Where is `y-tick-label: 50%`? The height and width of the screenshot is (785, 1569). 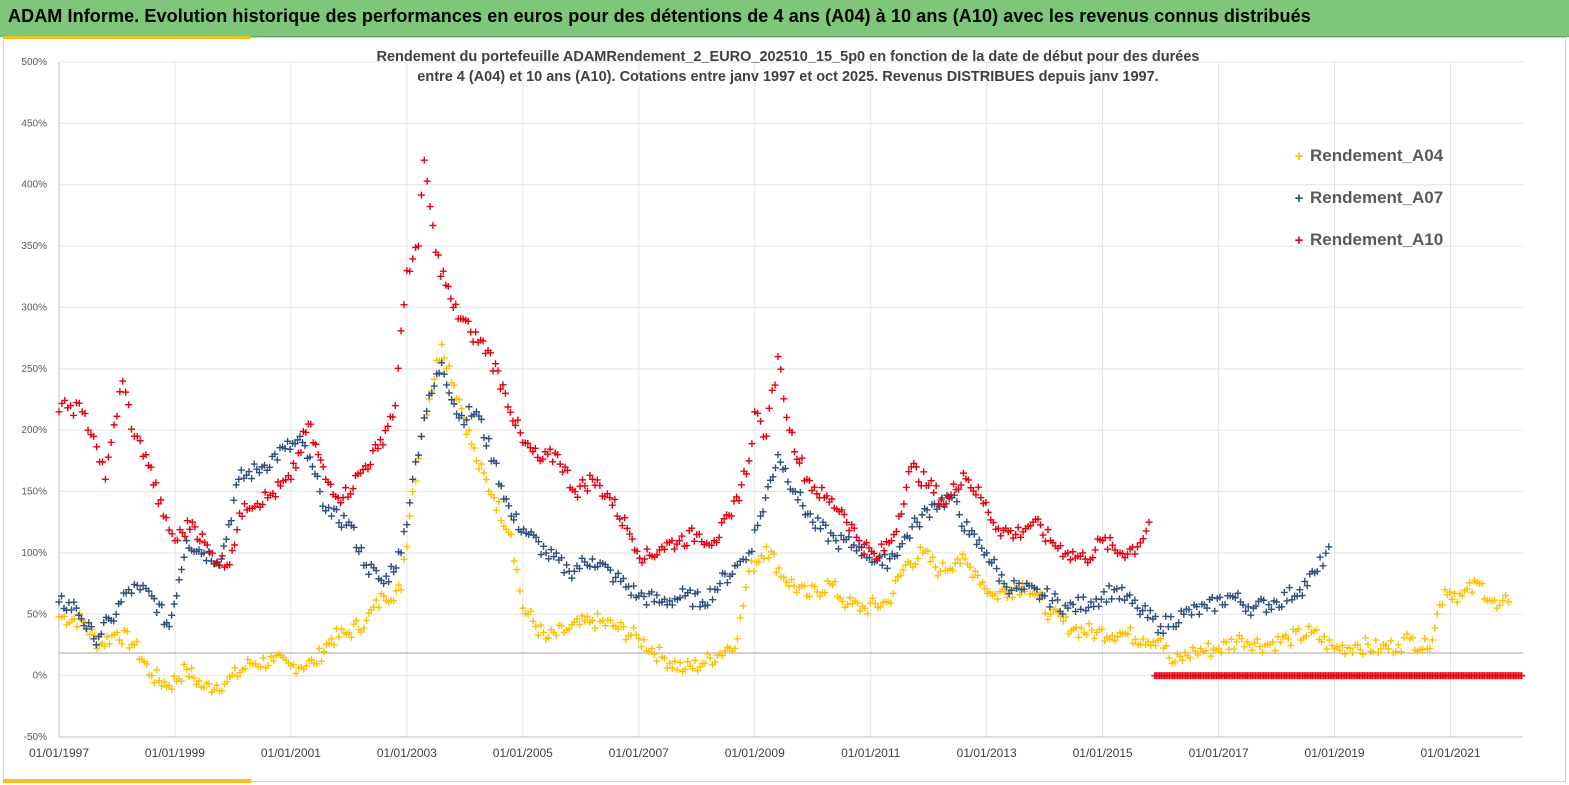
y-tick-label: 50% is located at coordinates (37, 614).